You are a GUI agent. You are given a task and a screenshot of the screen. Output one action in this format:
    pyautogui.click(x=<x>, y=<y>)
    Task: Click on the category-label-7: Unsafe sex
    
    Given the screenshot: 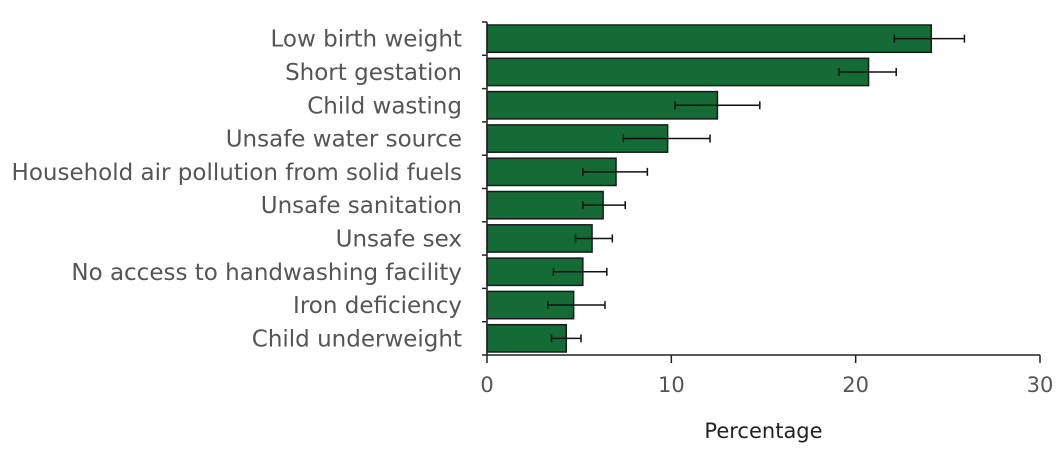 What is the action you would take?
    pyautogui.click(x=399, y=239)
    